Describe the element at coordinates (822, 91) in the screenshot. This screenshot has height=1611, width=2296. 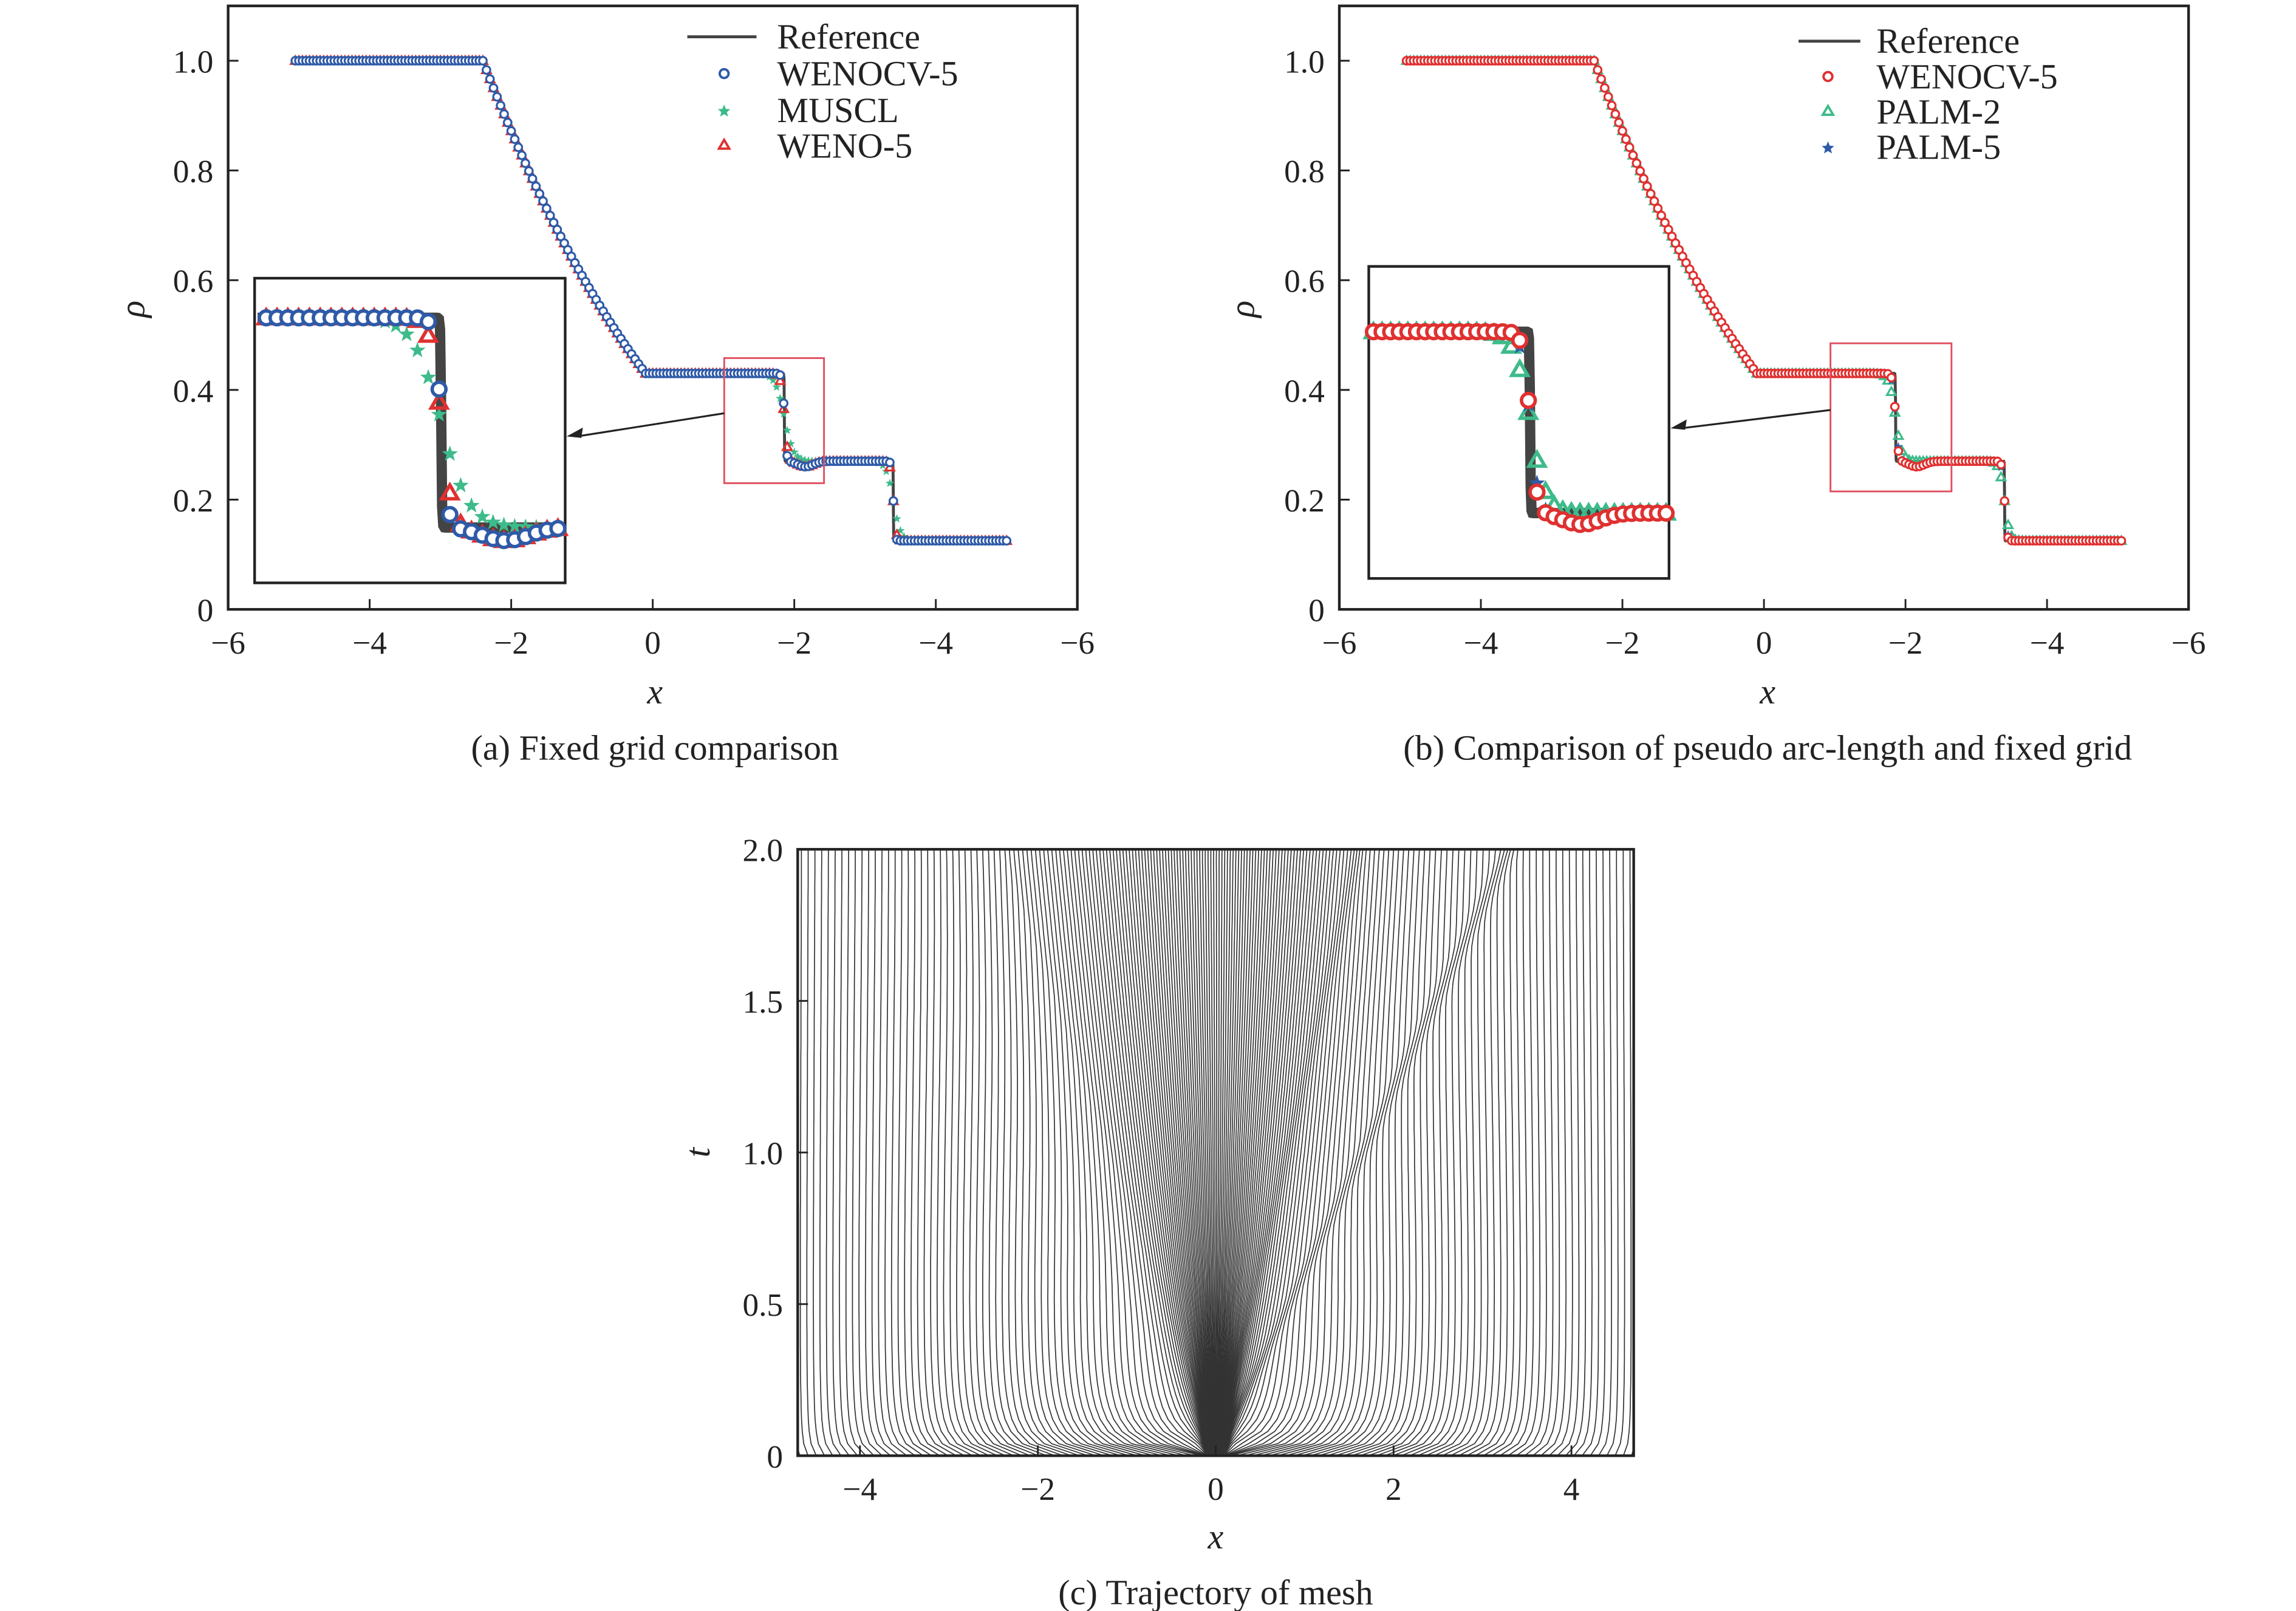
I see `panel-a-legend: Reference WENOCV-5 MUSCL WENO-5` at that location.